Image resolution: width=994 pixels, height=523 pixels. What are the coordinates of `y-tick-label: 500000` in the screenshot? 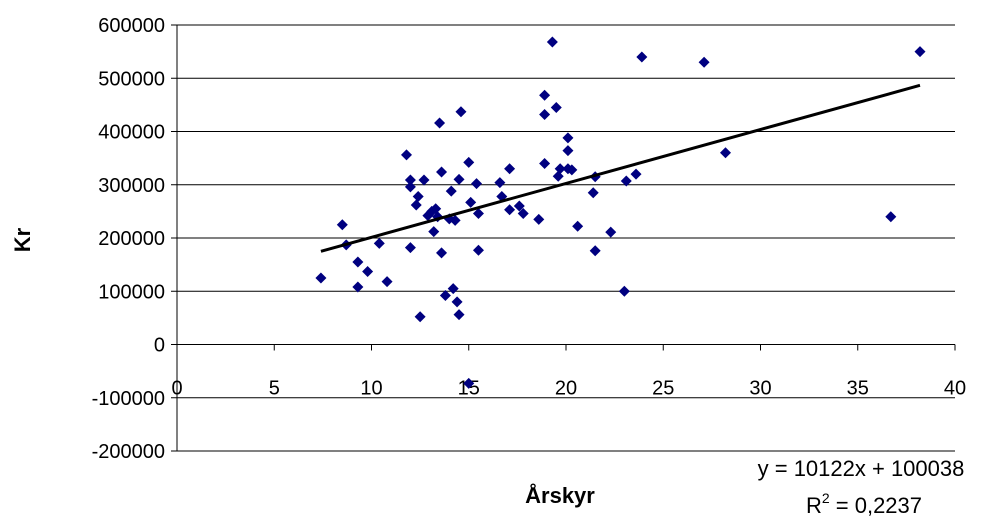 It's located at (131, 79).